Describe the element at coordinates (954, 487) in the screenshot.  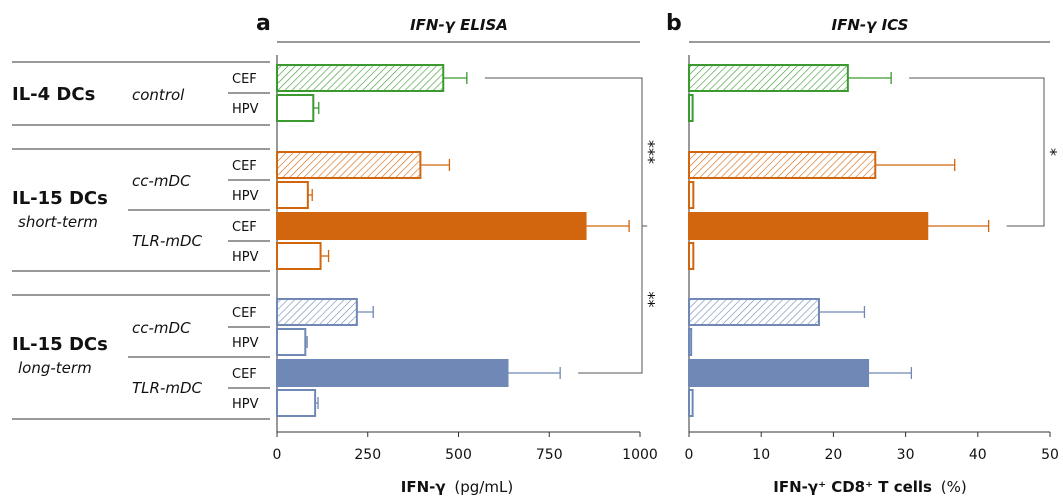
I see `panel-b-xlabel-unit: (%)` at that location.